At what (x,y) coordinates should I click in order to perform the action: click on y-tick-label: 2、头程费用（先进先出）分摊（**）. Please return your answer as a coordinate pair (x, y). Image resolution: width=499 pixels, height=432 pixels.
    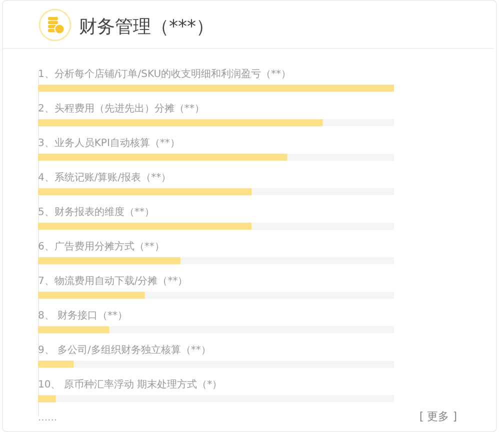
    Looking at the image, I should click on (121, 108).